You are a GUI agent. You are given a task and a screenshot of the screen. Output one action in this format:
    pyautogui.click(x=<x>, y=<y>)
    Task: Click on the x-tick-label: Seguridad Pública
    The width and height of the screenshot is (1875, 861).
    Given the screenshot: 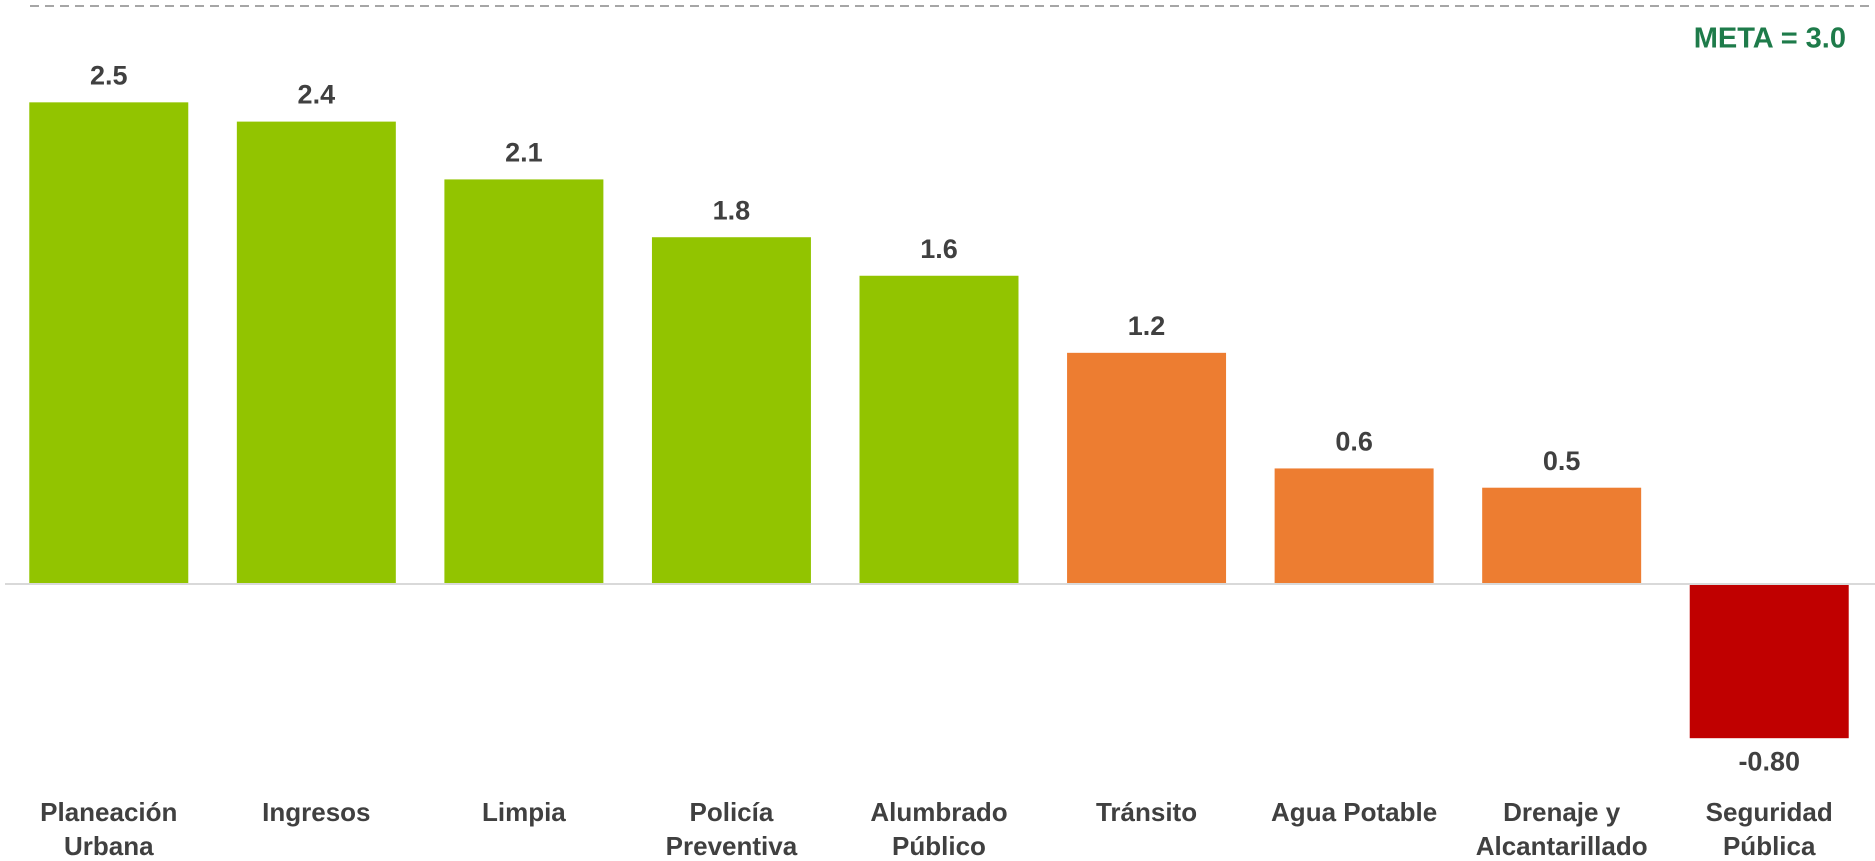 What is the action you would take?
    pyautogui.click(x=1769, y=829)
    